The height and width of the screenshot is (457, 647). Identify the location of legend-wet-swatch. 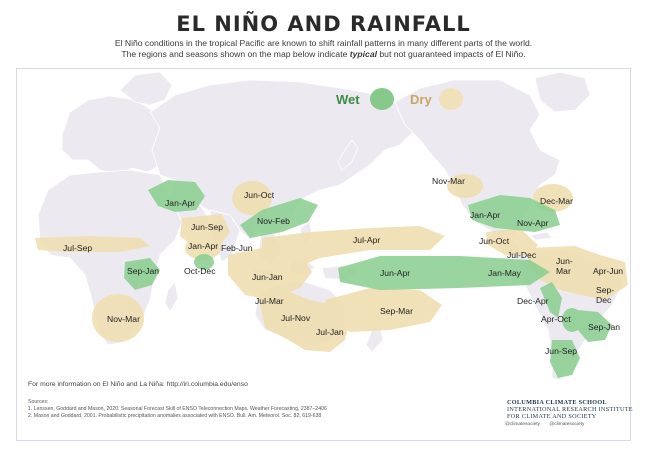
(382, 99).